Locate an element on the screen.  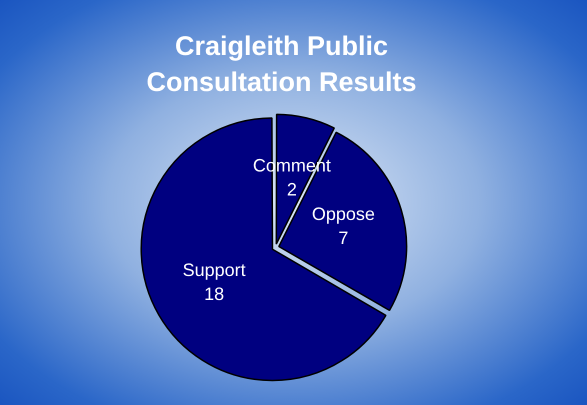
data-label: 2 is located at coordinates (291, 190).